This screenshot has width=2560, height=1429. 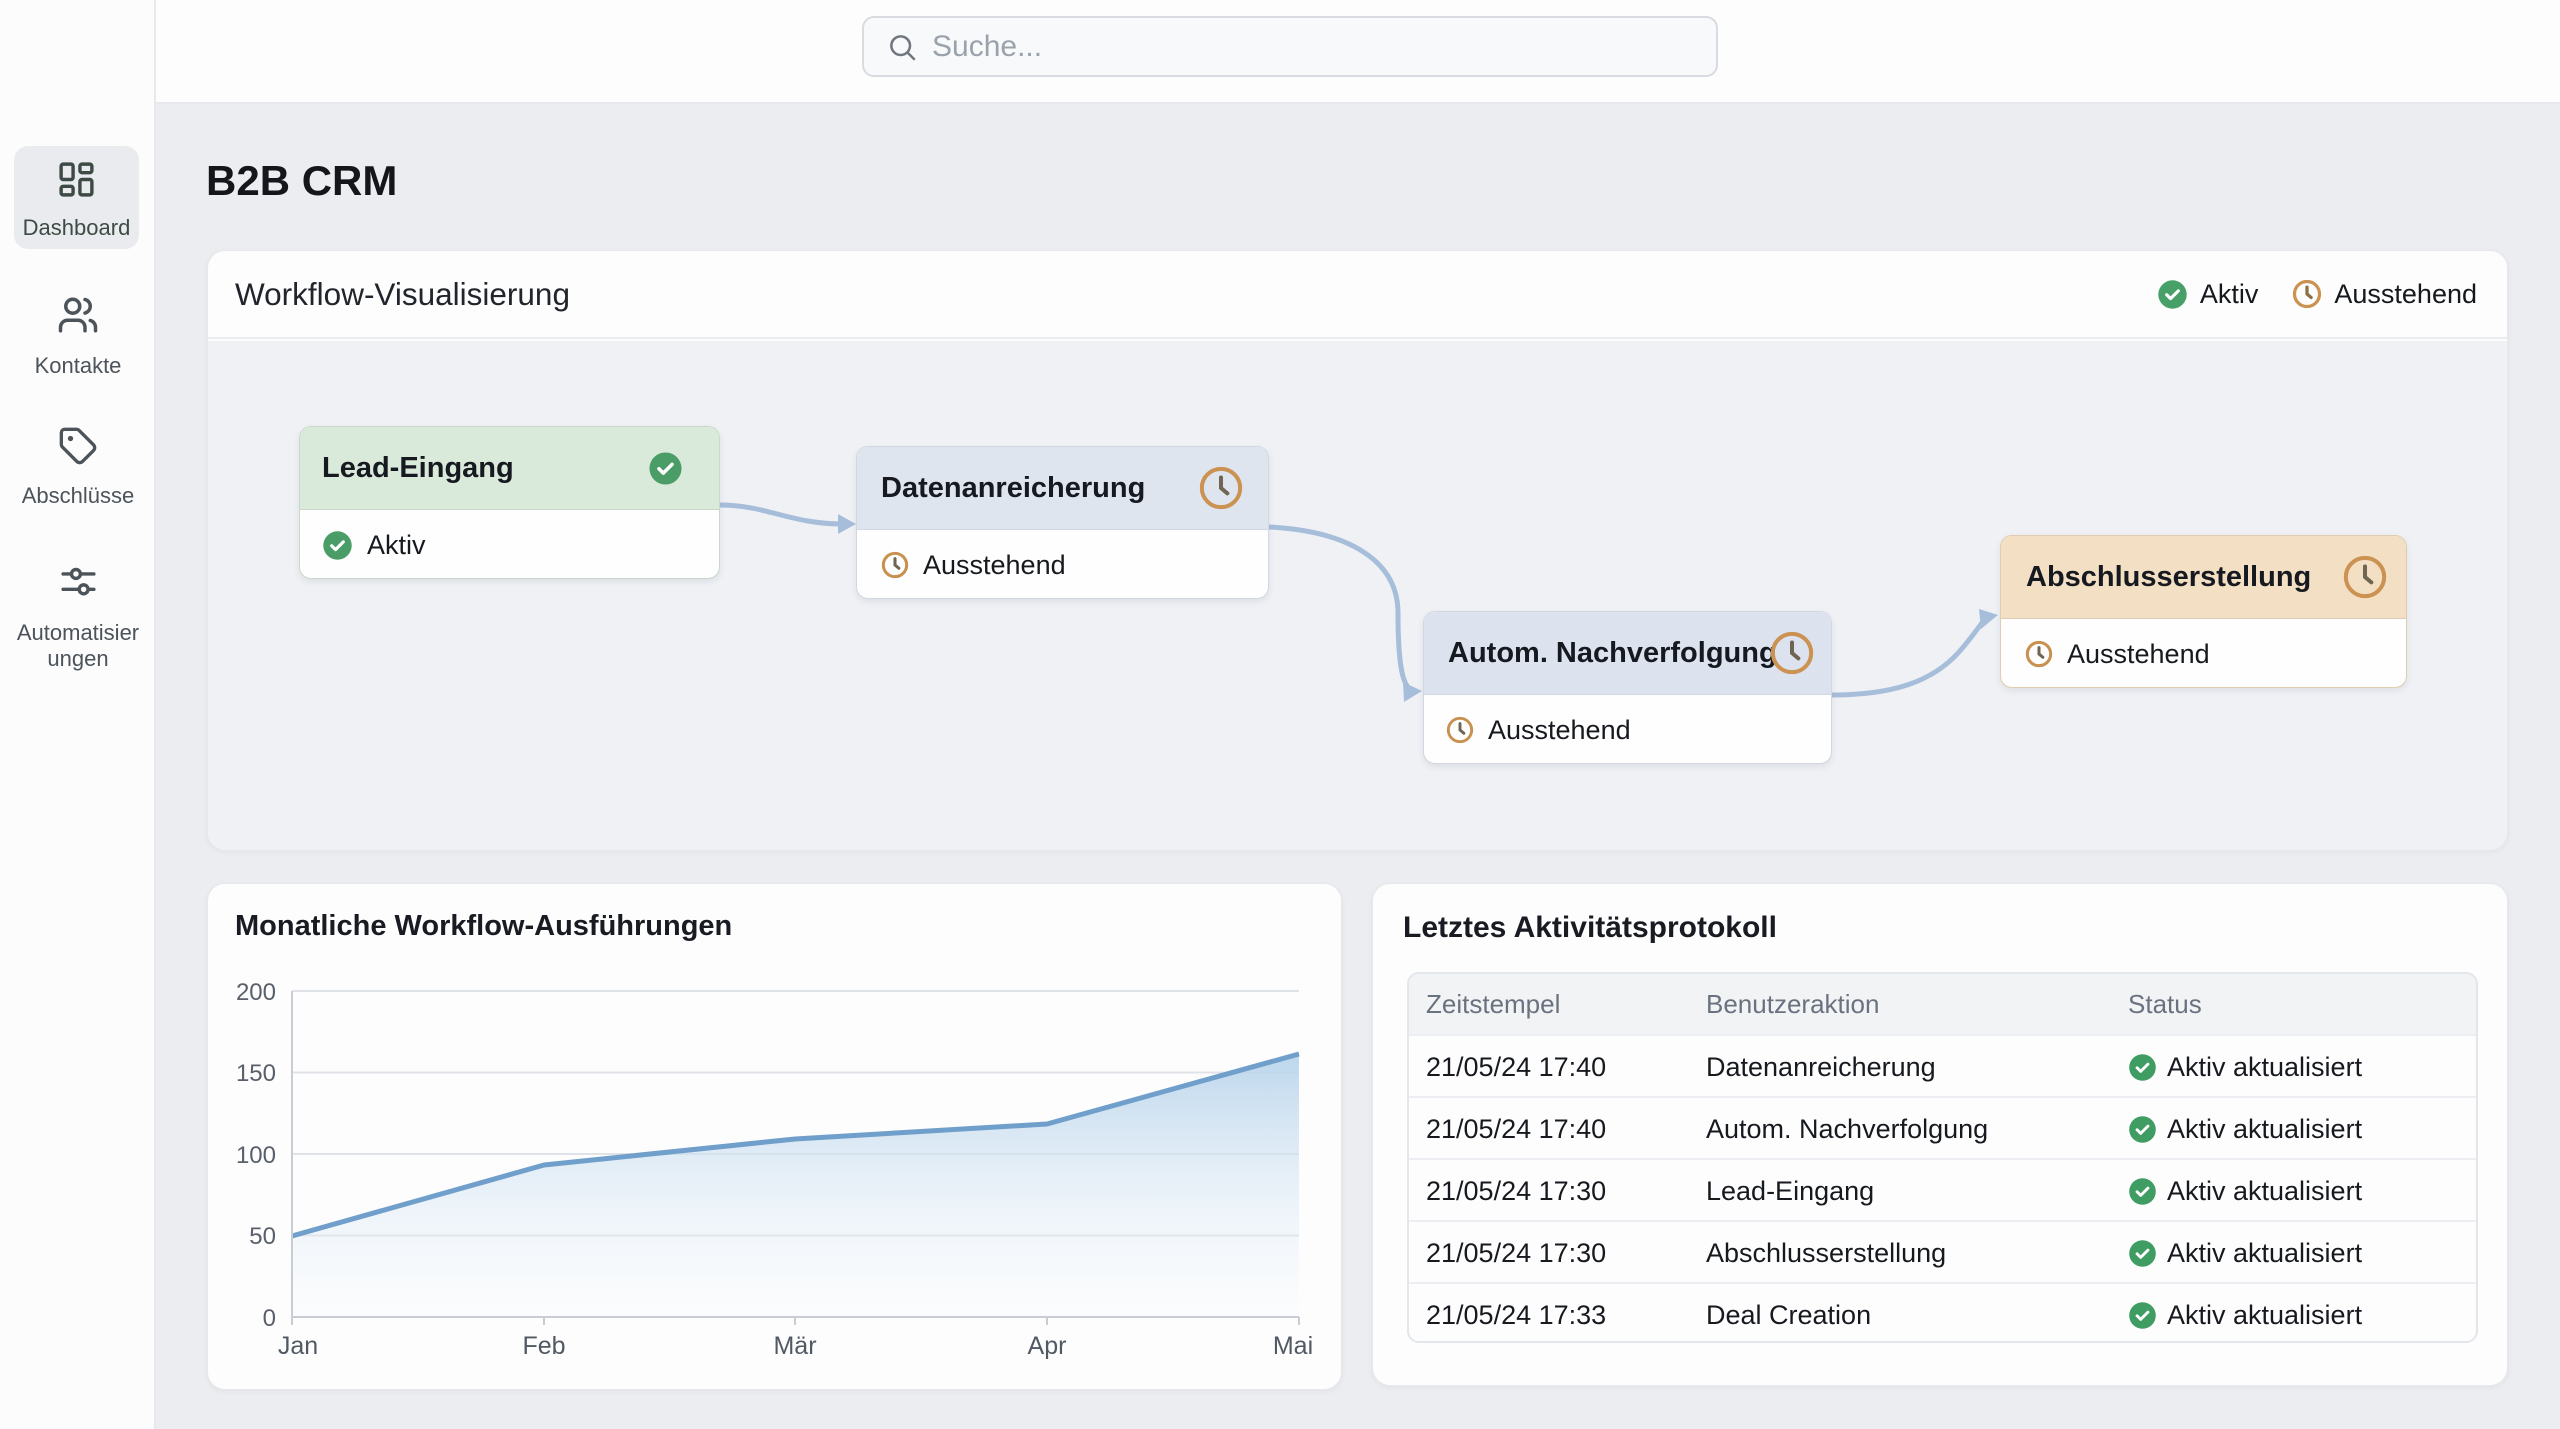 What do you see at coordinates (543, 1346) in the screenshot?
I see `svg-text: Feb` at bounding box center [543, 1346].